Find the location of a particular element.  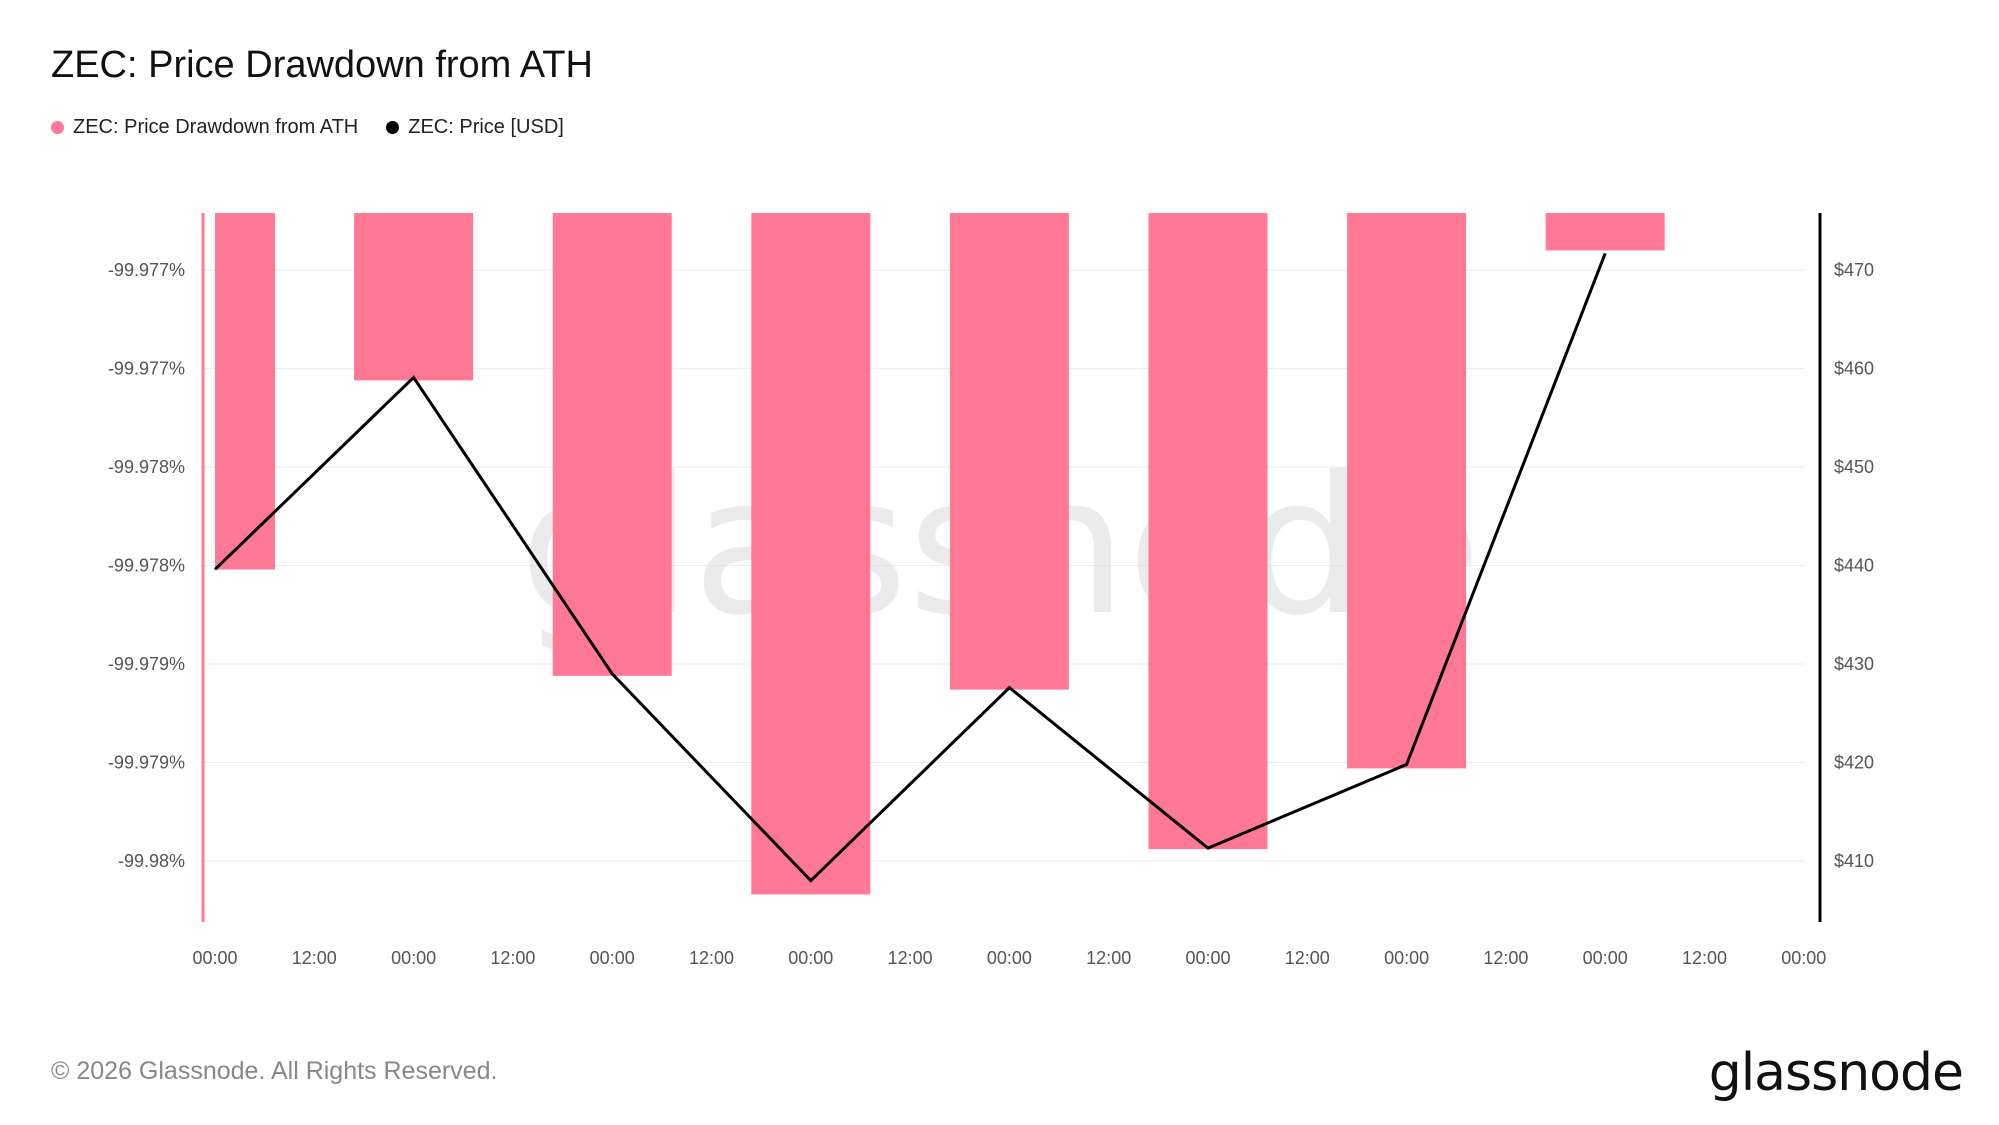

chart-title: ZEC: Price Drawdown from ATH is located at coordinates (322, 65).